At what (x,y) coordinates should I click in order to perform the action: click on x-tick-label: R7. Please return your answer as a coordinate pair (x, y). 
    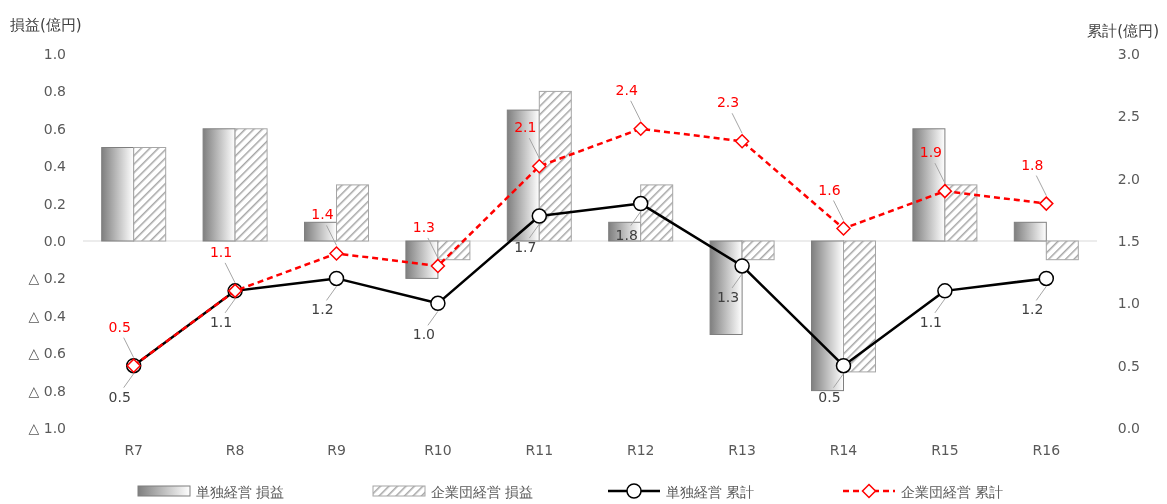
    Looking at the image, I should click on (134, 450).